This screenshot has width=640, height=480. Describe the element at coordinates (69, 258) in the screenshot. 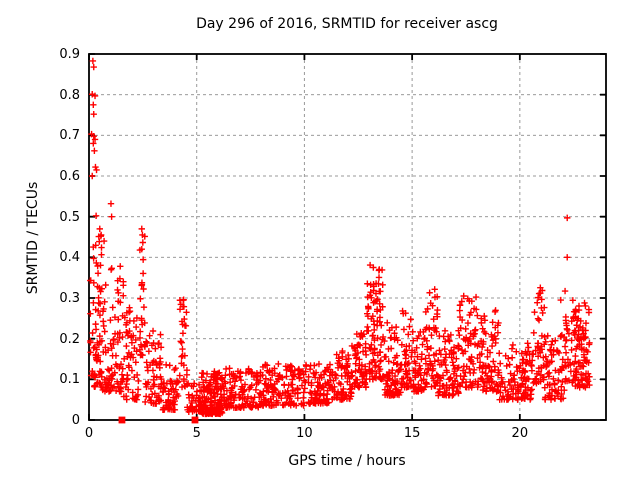

I see `y-tick-label: 0.4` at that location.